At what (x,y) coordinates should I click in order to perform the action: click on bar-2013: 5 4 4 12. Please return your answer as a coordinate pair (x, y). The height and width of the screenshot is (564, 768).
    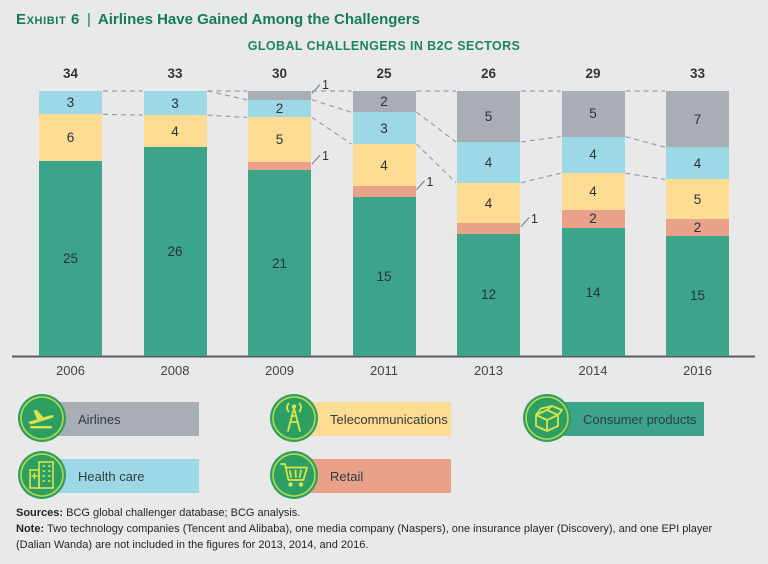
    Looking at the image, I should click on (488, 223).